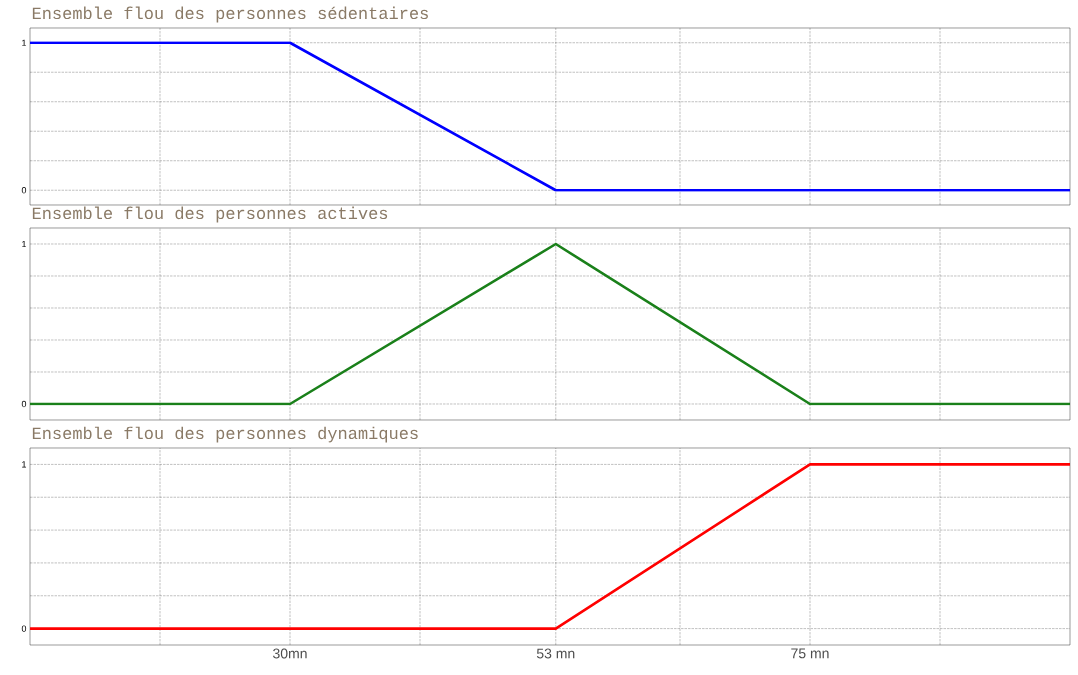 This screenshot has height=675, width=1078. Describe the element at coordinates (225, 434) in the screenshot. I see `chart-title: Ensemble flou des personnes dynamiques` at that location.